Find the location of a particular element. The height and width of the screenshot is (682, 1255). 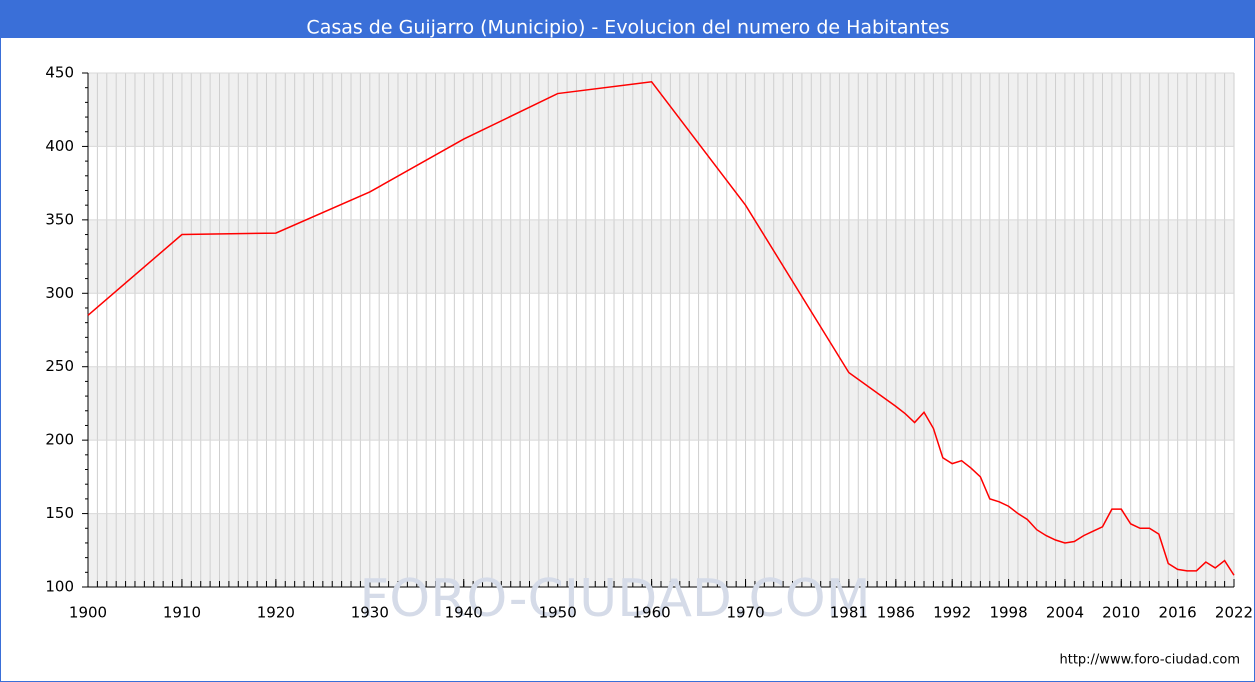

x-tick-label: 2004 is located at coordinates (1065, 613).